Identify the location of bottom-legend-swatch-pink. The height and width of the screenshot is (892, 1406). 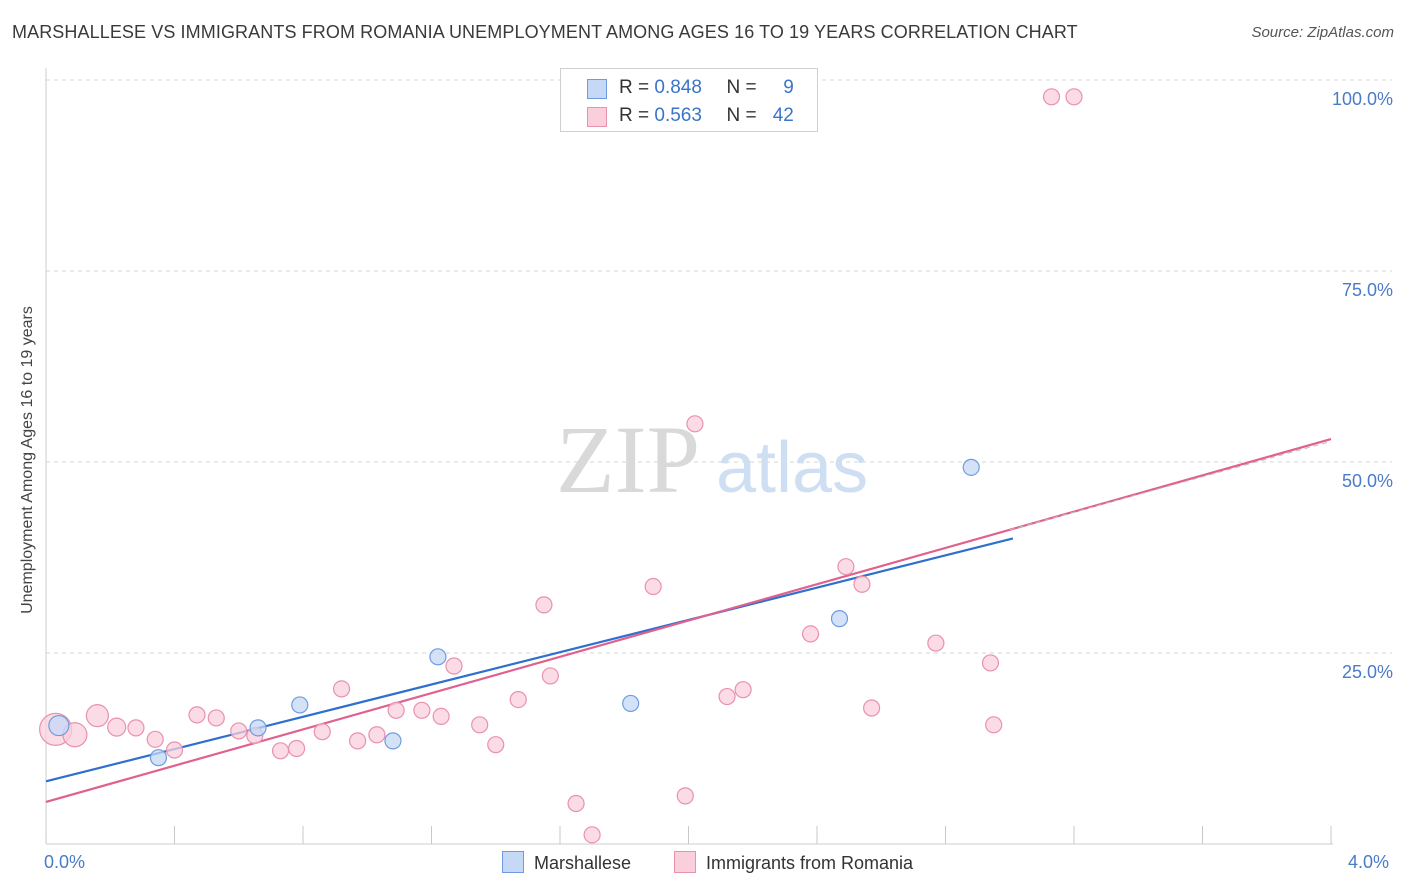
(685, 862).